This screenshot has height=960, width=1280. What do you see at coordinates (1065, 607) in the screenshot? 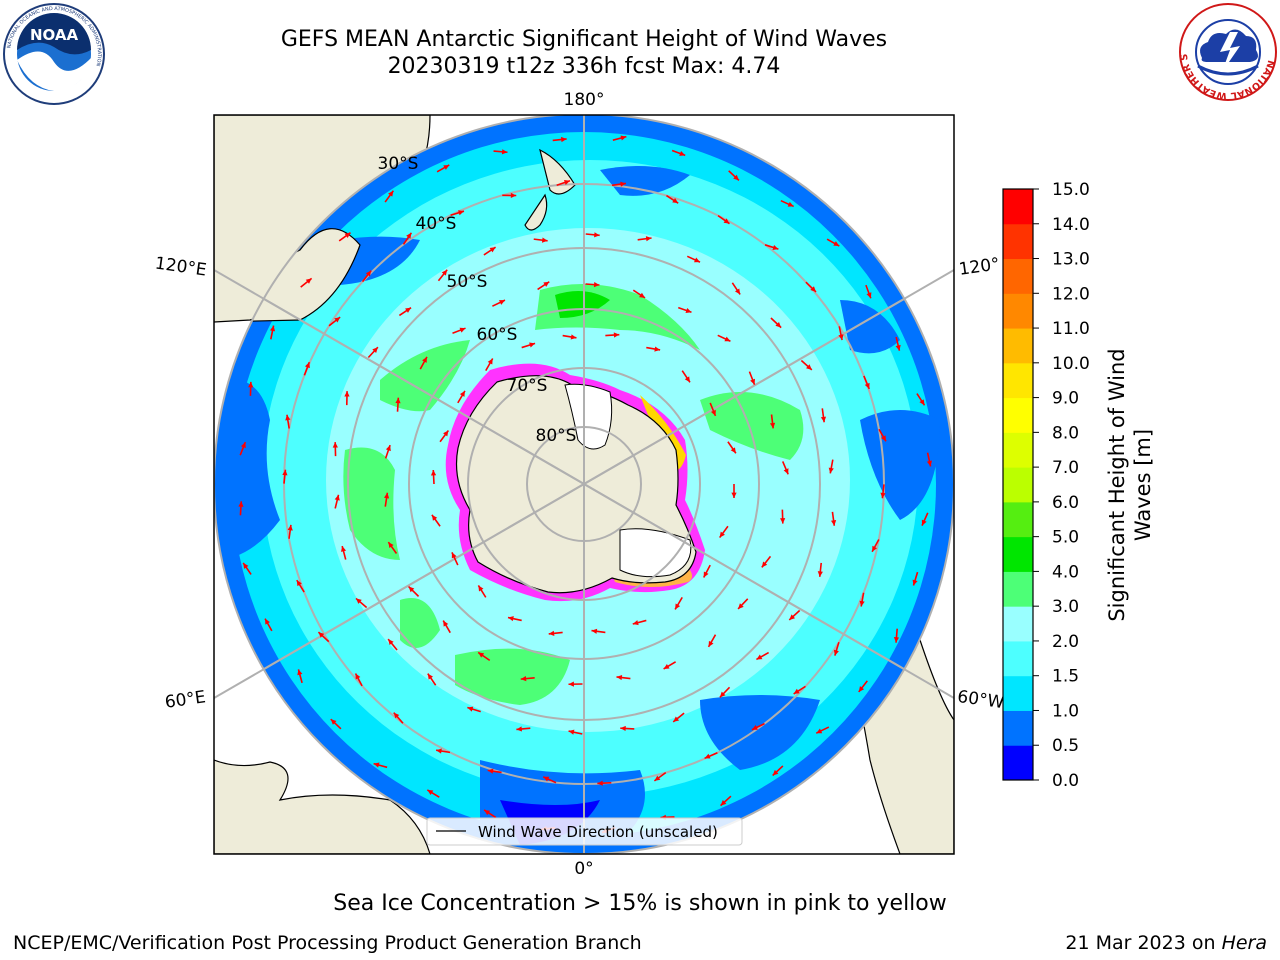
I see `colorbar-tick-label: 3.0` at bounding box center [1065, 607].